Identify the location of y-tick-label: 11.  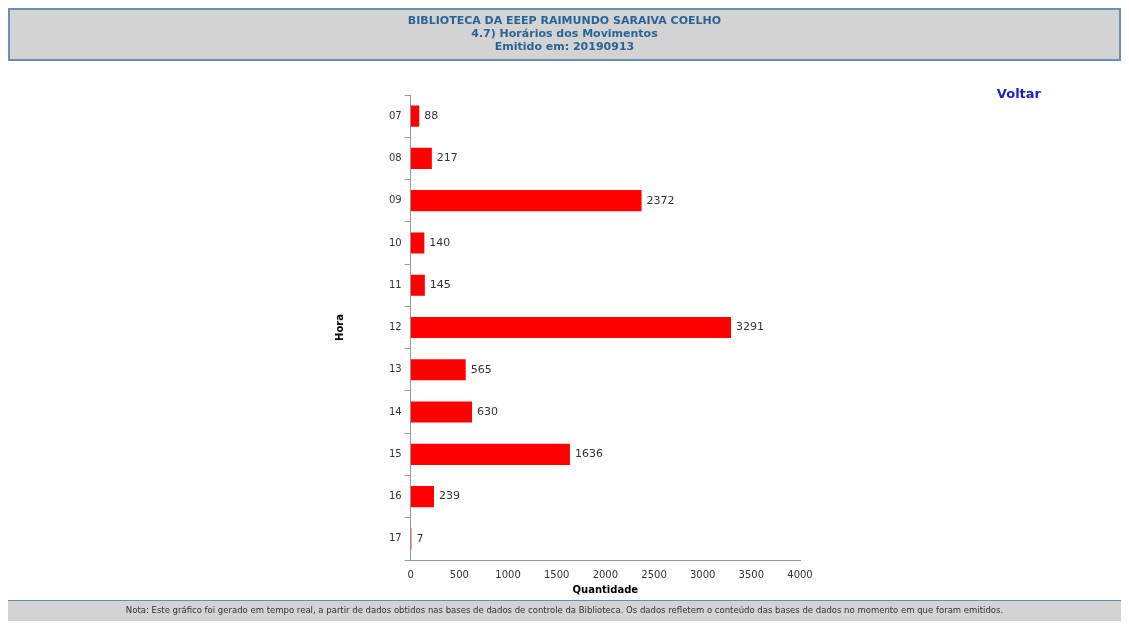
(395, 284).